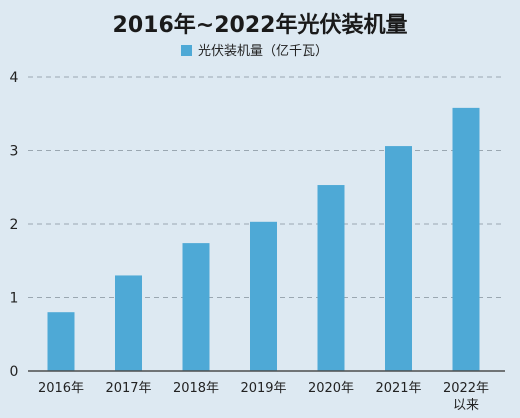  Describe the element at coordinates (186, 50) in the screenshot. I see `legend-swatch` at that location.